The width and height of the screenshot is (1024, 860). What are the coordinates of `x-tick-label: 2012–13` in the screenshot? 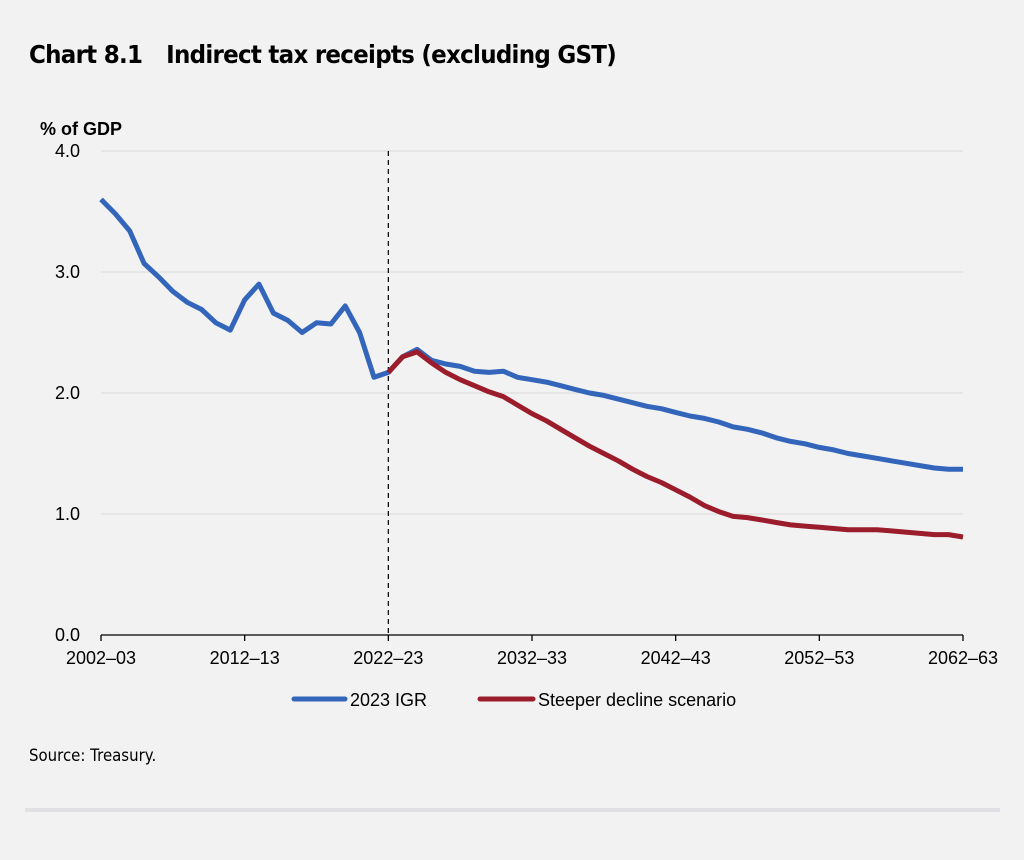 It's located at (245, 658).